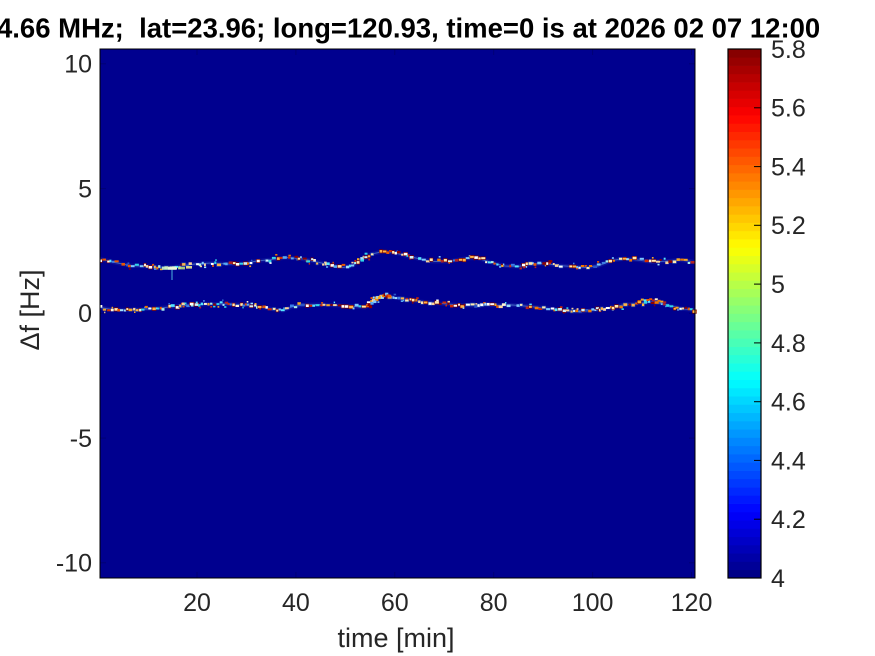 This screenshot has height=656, width=875. What do you see at coordinates (593, 603) in the screenshot?
I see `svg-text: 100` at bounding box center [593, 603].